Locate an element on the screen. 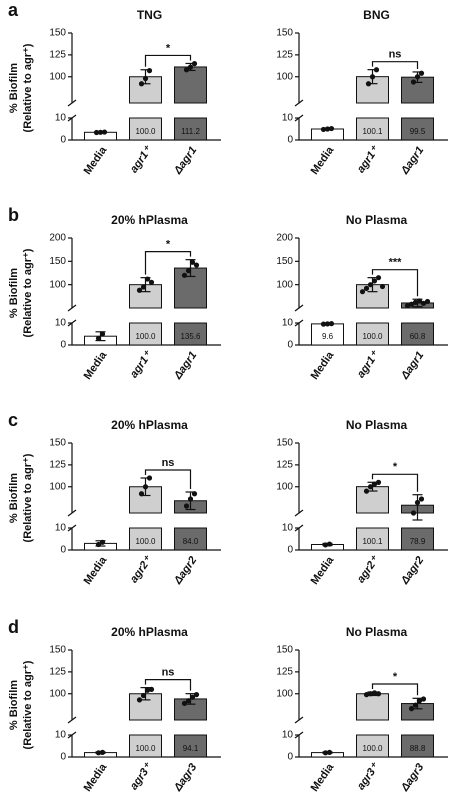 The width and height of the screenshot is (474, 801). value-label: 88.8 is located at coordinates (418, 748).